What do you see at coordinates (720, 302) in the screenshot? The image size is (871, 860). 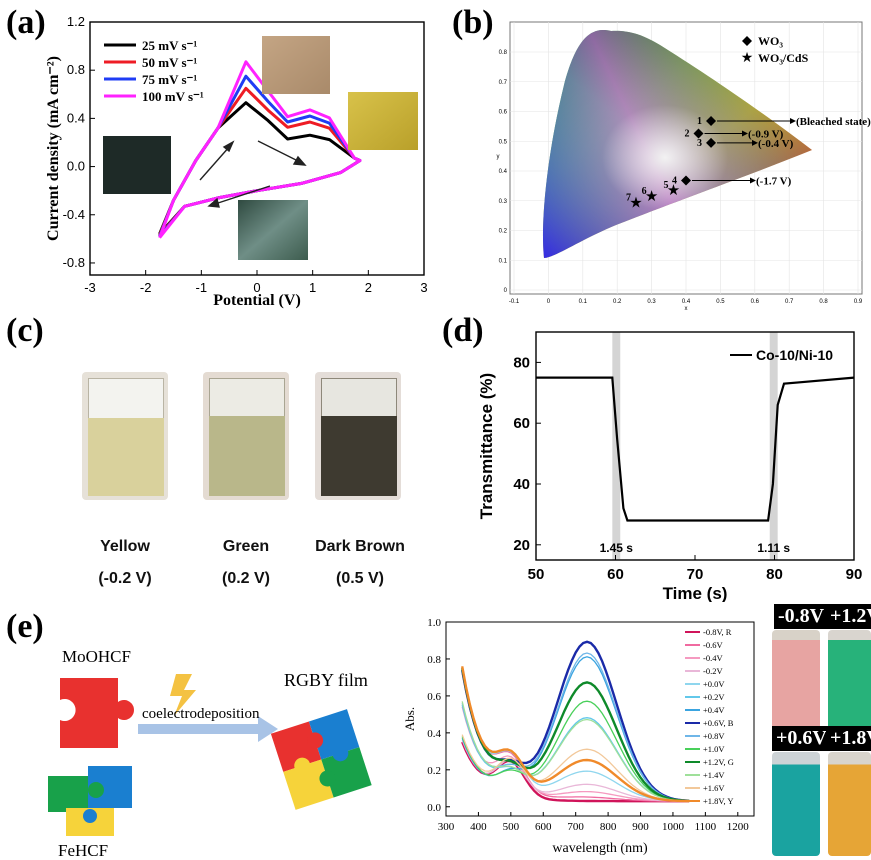 I see `x-tick-label-b: 0.5` at bounding box center [720, 302].